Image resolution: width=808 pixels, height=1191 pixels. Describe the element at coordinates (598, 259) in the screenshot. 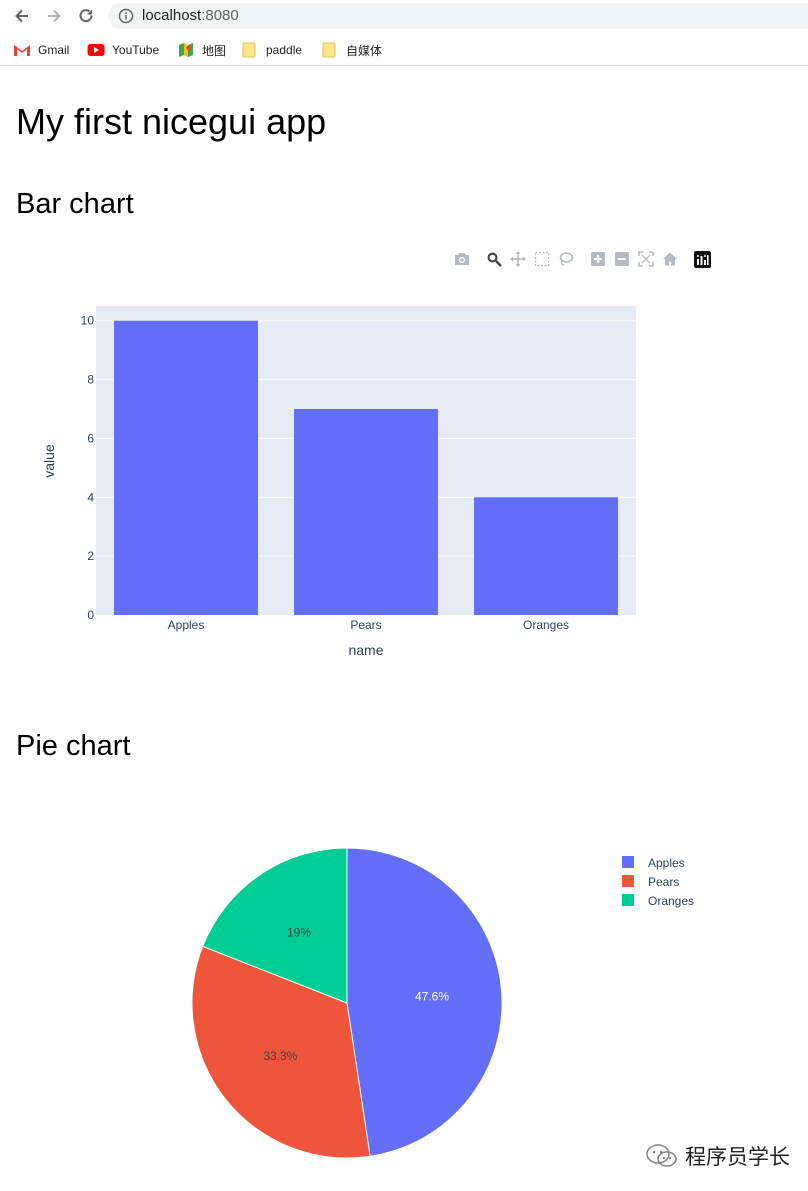

I see `zoom-in-icon` at that location.